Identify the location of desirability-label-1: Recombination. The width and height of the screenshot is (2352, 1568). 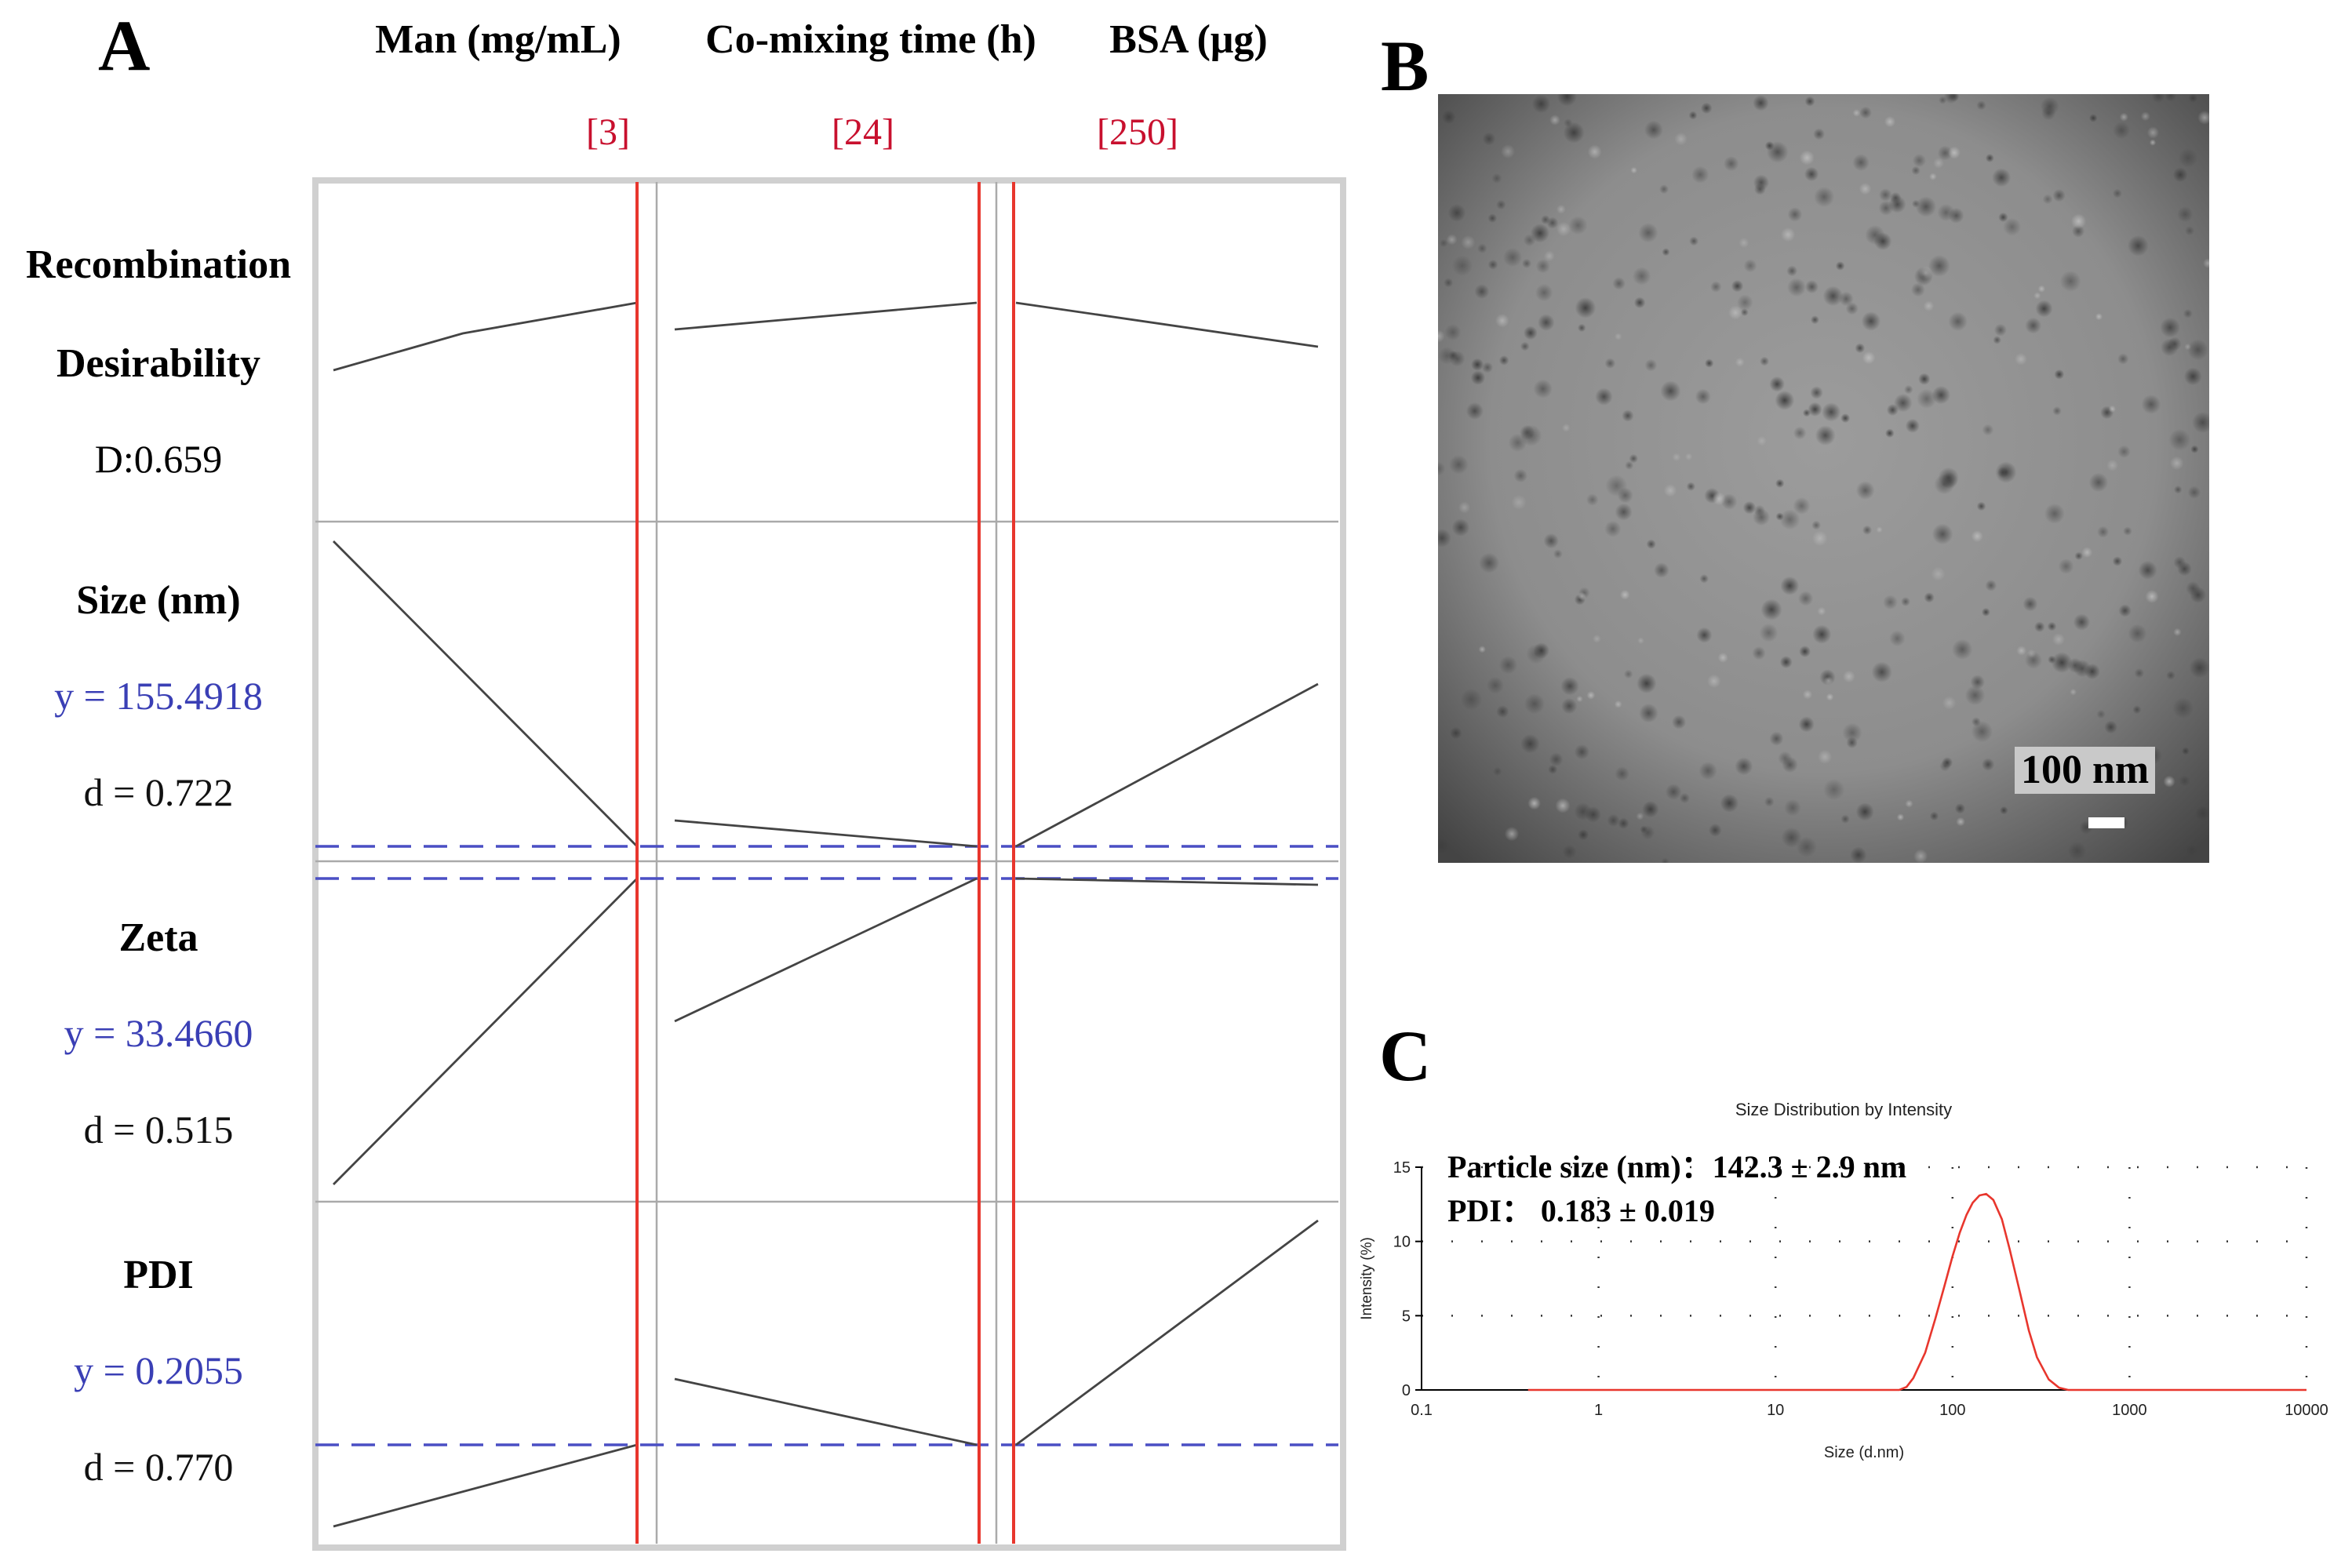
(158, 264).